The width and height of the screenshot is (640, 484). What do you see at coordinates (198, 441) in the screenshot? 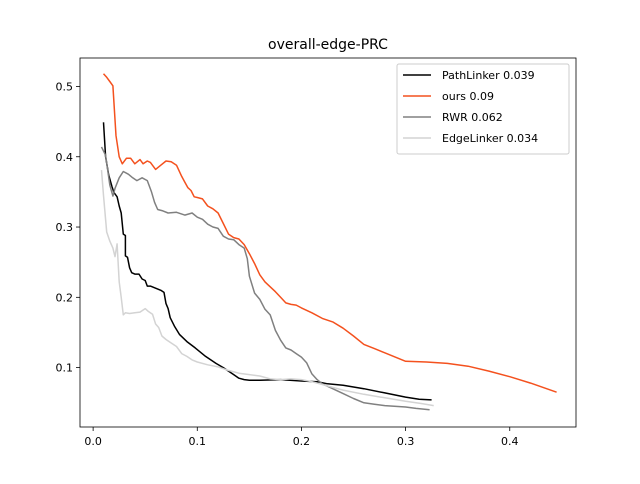
I see `x-tick-label: 0.1` at bounding box center [198, 441].